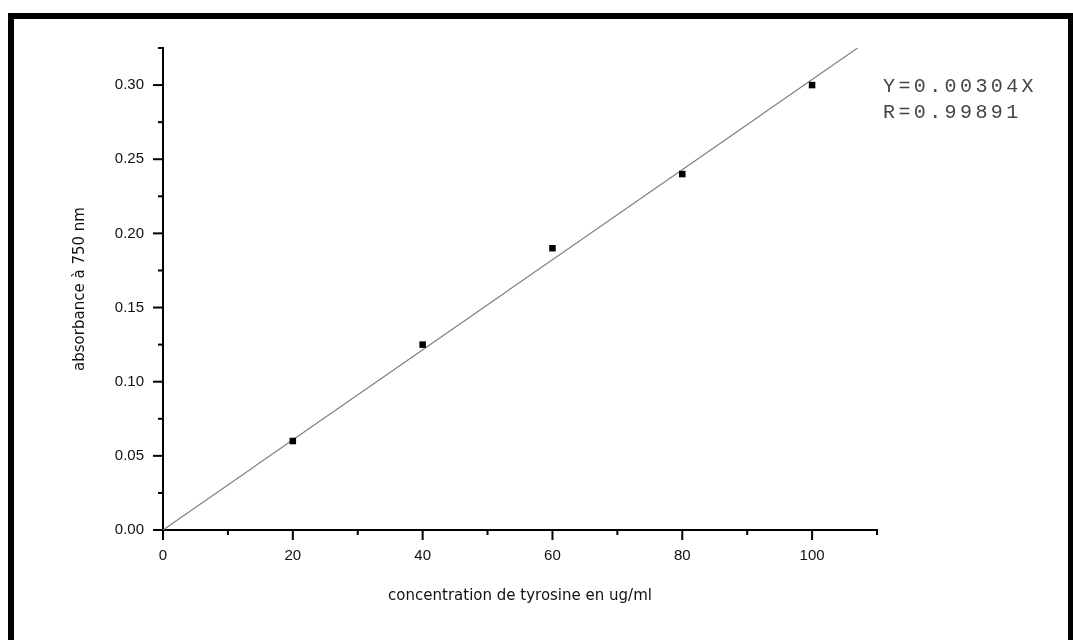 The height and width of the screenshot is (640, 1073). I want to click on y-tick-label: 0.05, so click(129, 454).